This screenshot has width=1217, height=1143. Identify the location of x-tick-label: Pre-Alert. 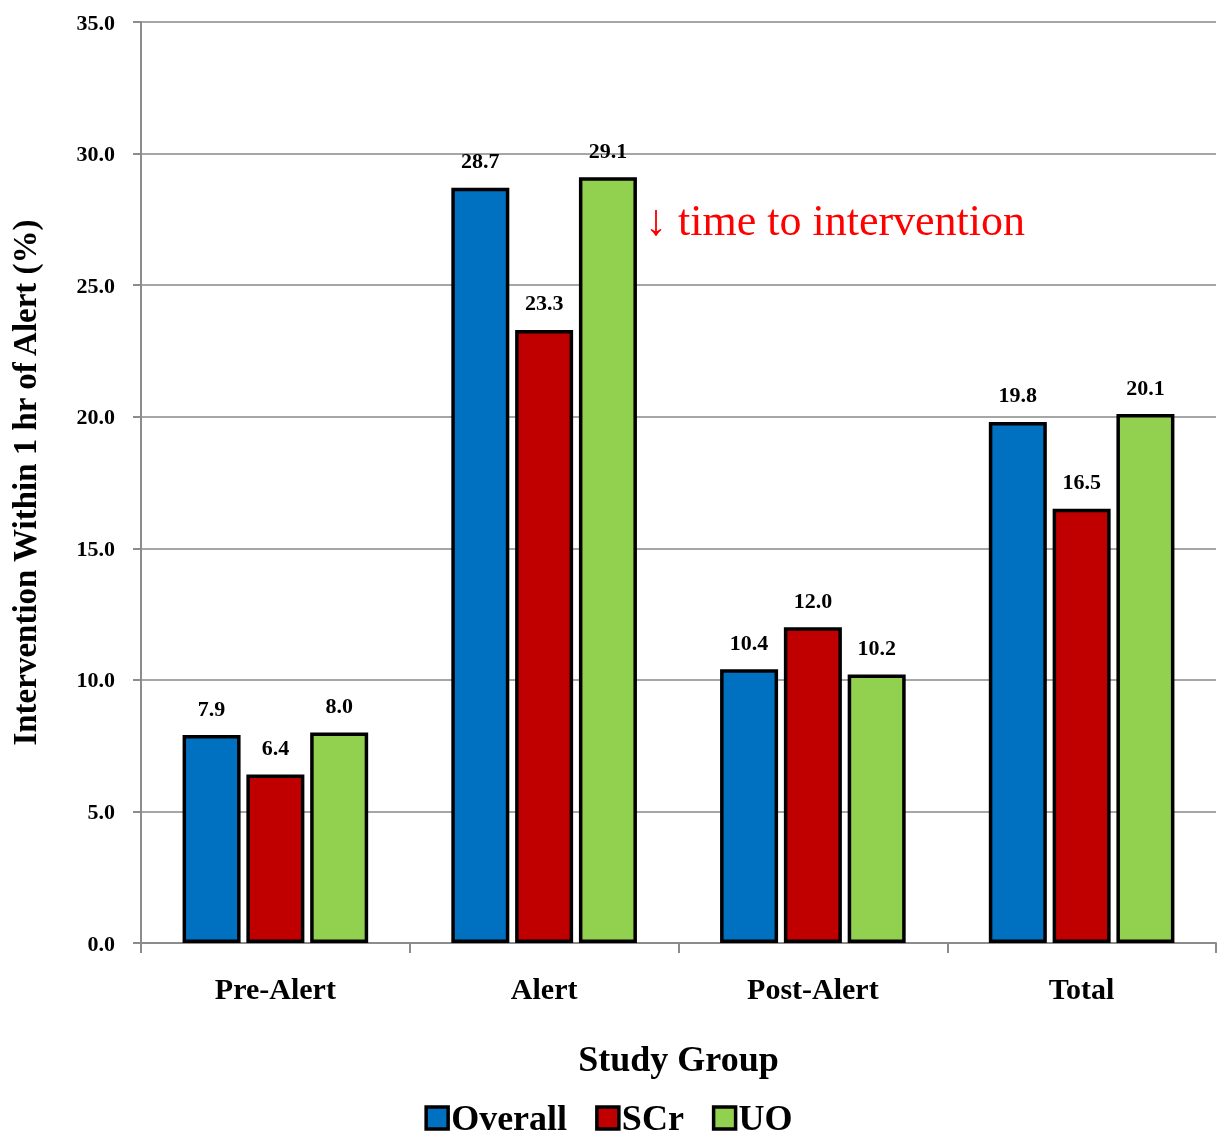
(275, 988).